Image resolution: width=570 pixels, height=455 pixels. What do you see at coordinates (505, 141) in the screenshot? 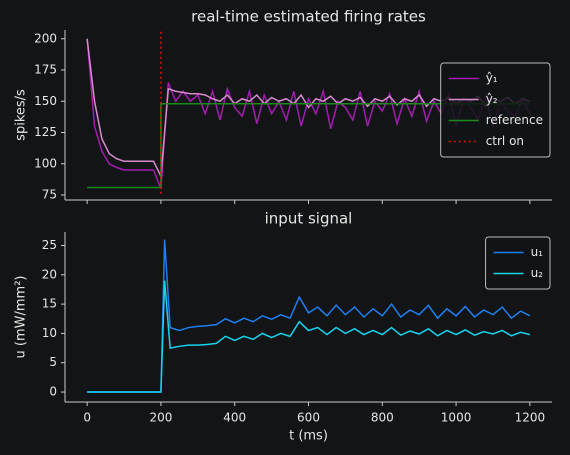
I see `legend-label: ctrl on` at bounding box center [505, 141].